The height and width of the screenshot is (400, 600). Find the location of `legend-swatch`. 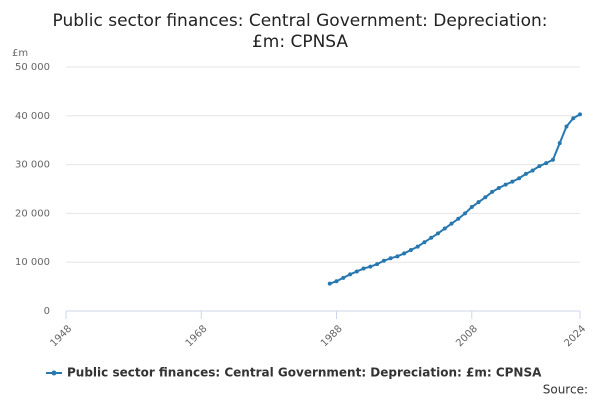

legend-swatch is located at coordinates (54, 373).